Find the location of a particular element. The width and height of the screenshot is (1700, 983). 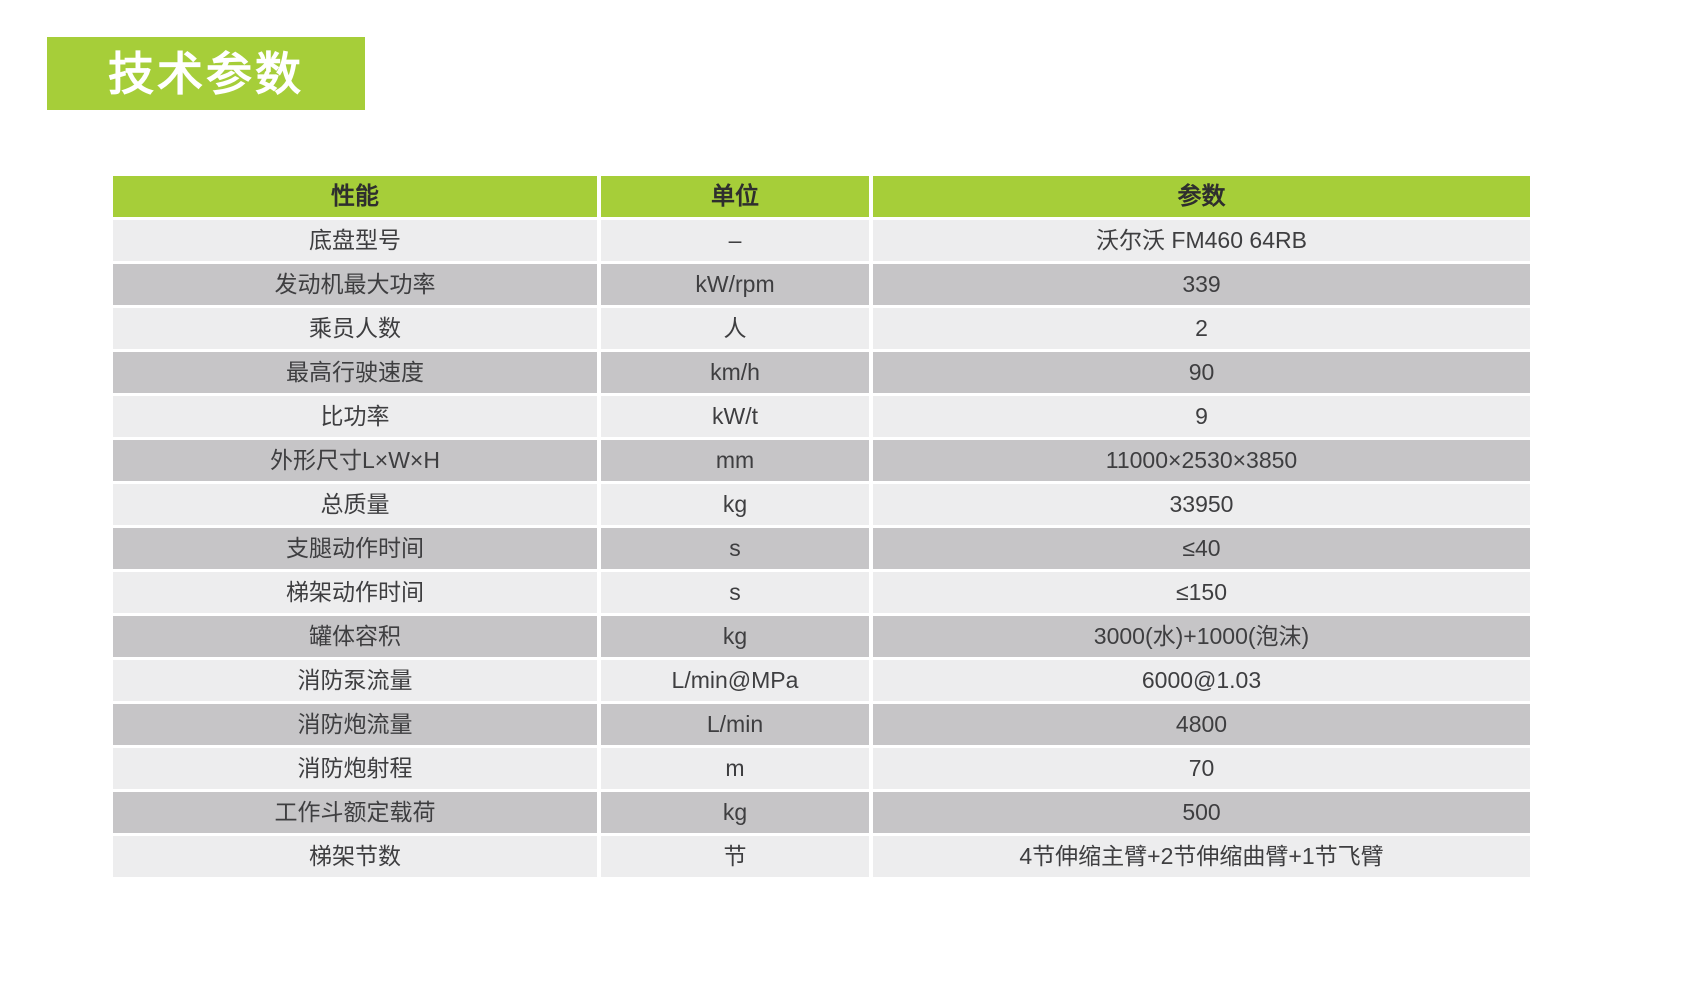

cell-value: 339 is located at coordinates (1201, 284).